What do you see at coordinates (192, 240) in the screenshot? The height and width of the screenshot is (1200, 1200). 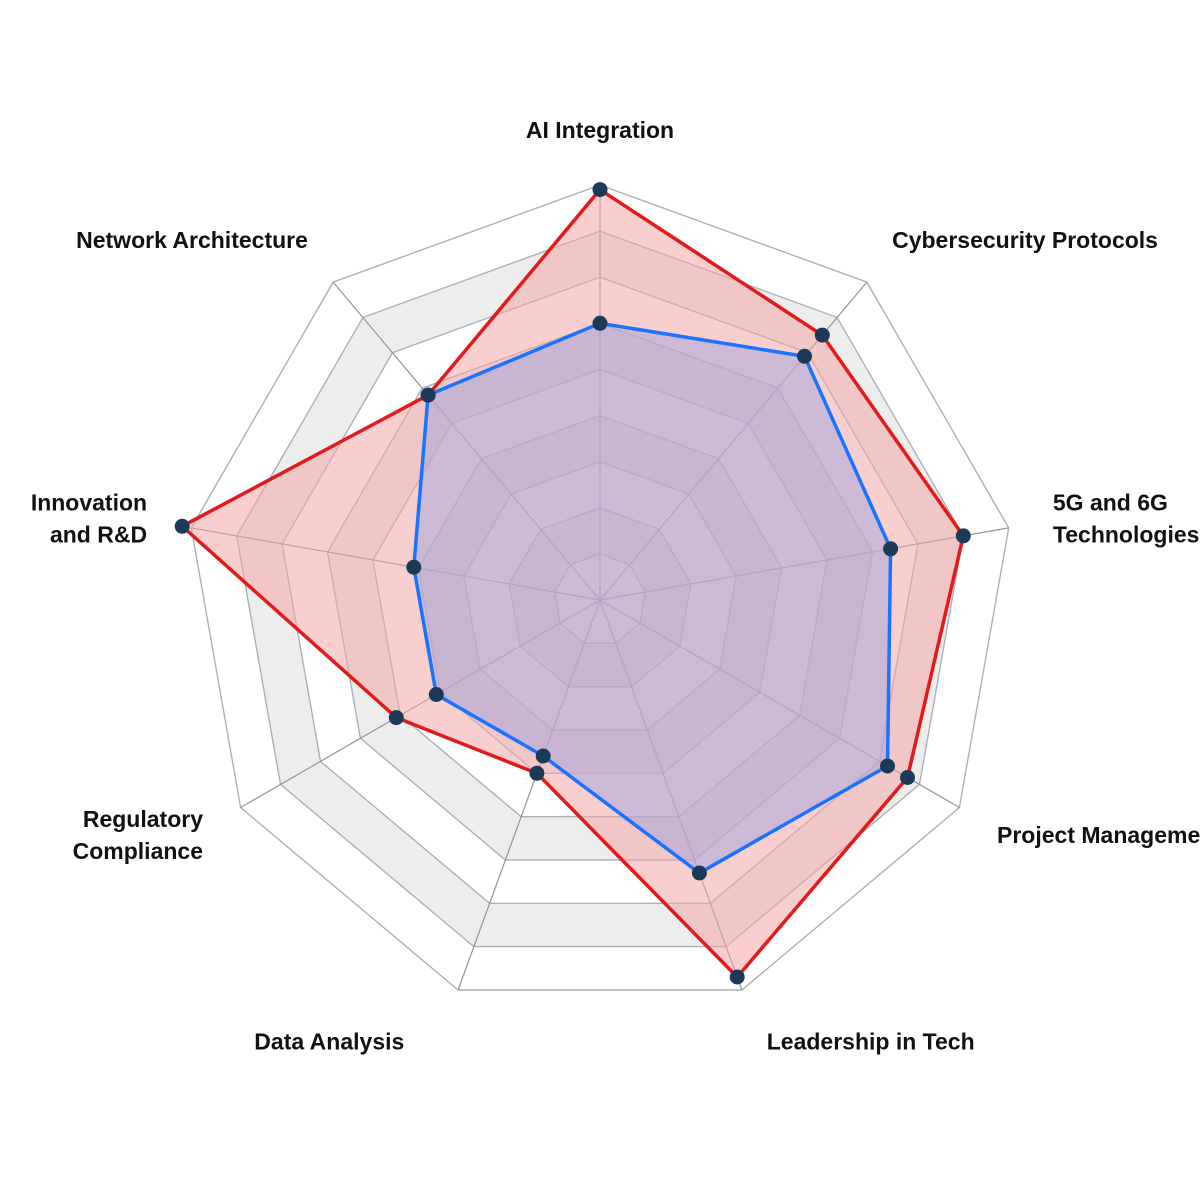 I see `axis-label: Network Architecture` at bounding box center [192, 240].